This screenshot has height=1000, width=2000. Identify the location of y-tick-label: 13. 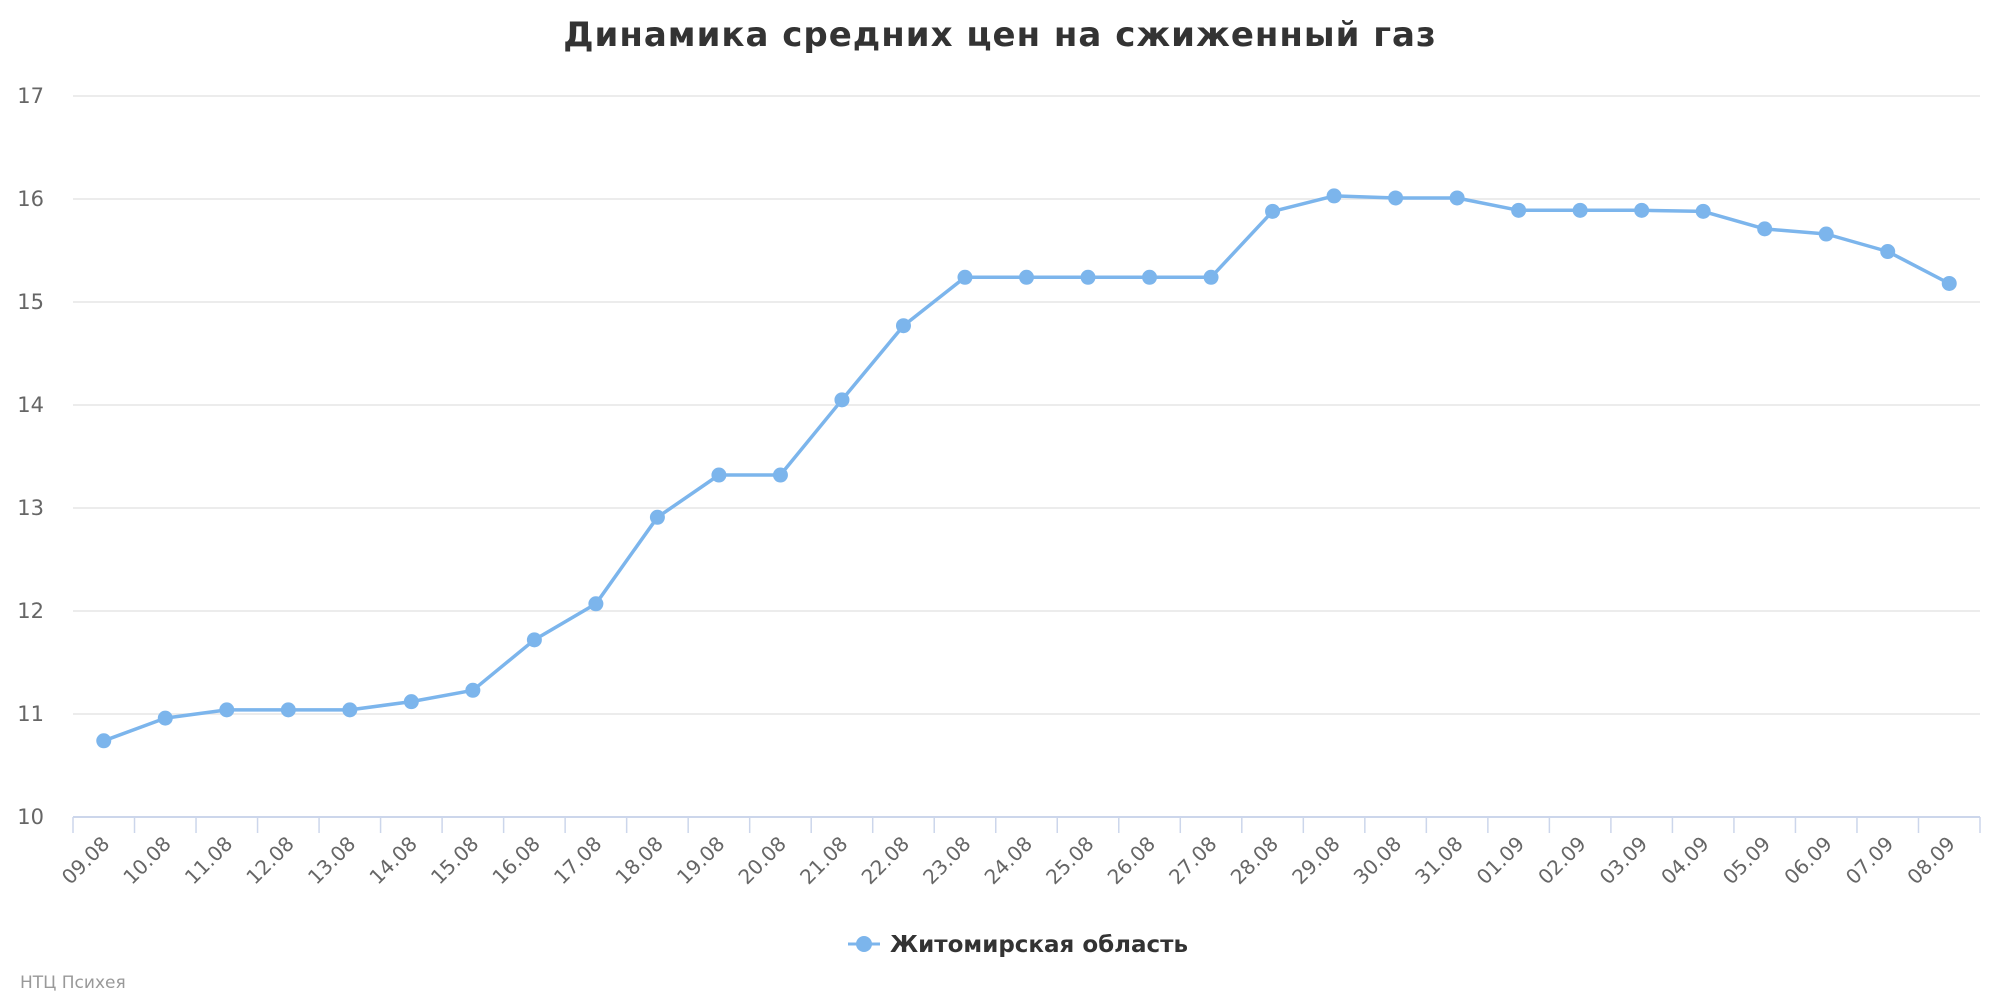
(30, 508).